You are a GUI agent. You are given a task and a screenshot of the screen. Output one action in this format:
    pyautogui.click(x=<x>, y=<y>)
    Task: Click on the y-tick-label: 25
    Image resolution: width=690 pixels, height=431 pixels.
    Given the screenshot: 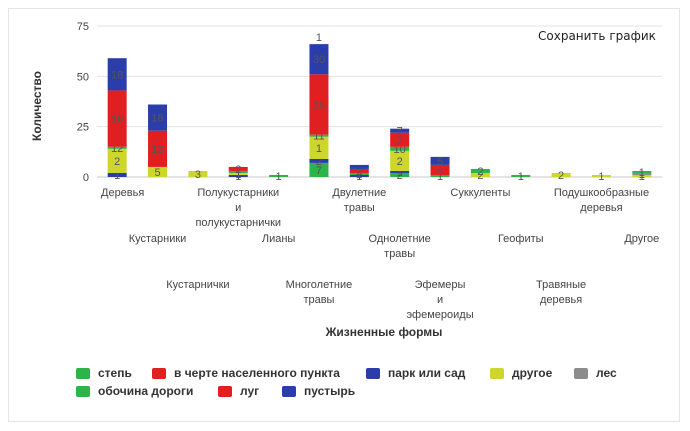 What is the action you would take?
    pyautogui.click(x=83, y=128)
    